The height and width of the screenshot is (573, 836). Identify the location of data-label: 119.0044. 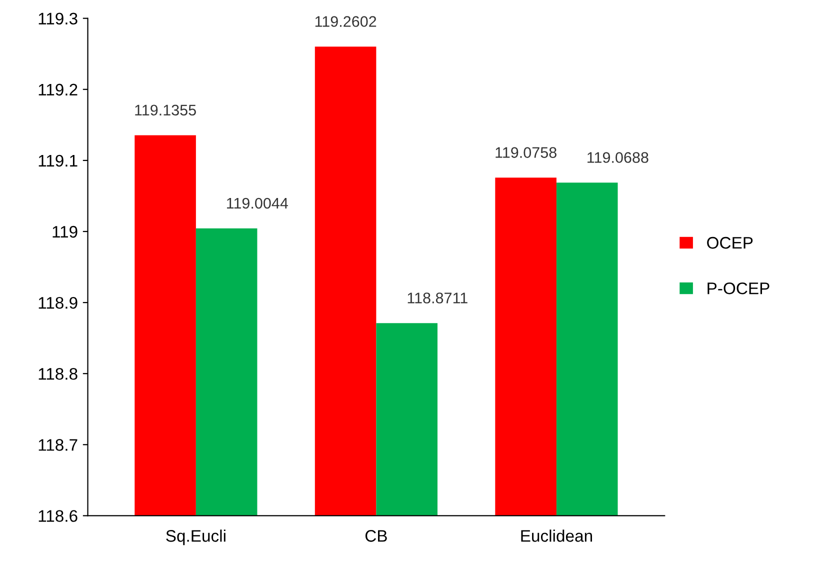
(257, 203).